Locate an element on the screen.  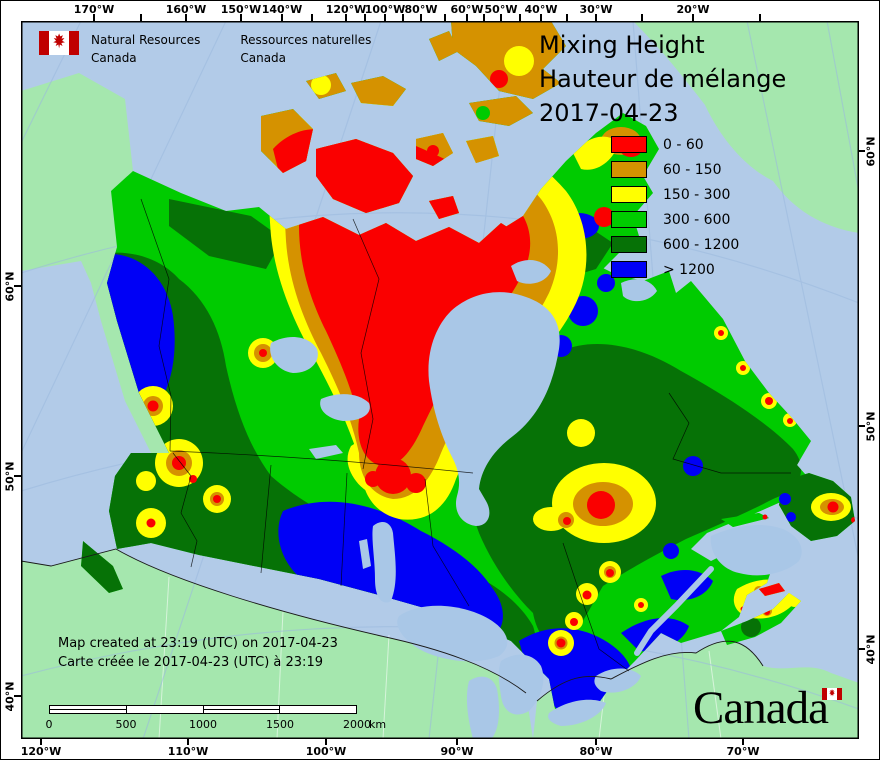
axis-label: 40°N is located at coordinates (871, 649).